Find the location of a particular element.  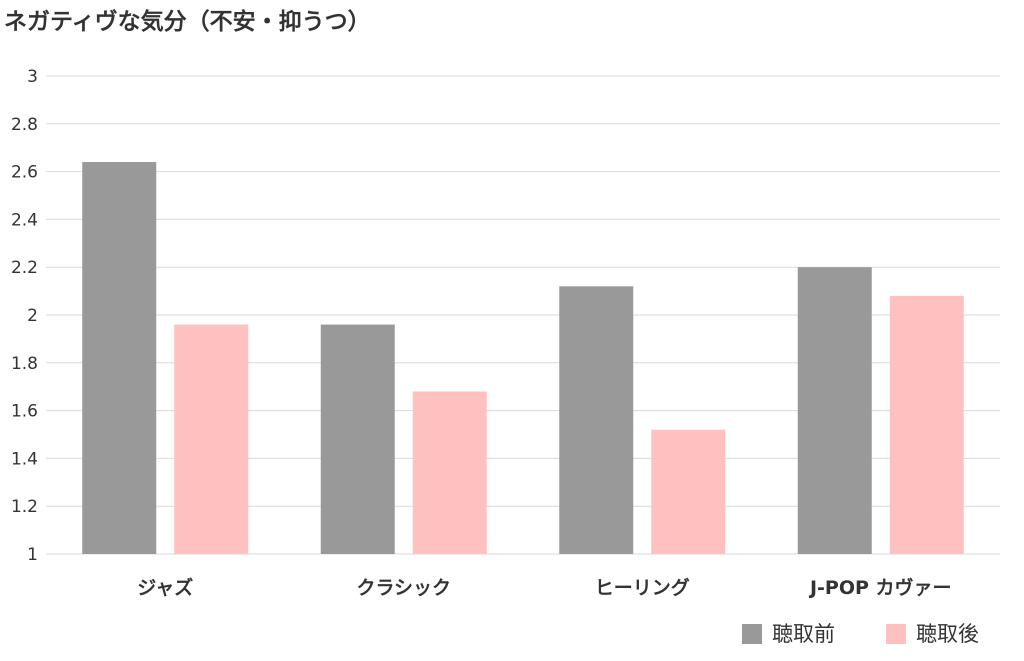

y-axis-tick-labels: 1 1.2 1.4 1.6 1.8 2 2.2 2.4 2.6 2.8 3 is located at coordinates (24, 316).